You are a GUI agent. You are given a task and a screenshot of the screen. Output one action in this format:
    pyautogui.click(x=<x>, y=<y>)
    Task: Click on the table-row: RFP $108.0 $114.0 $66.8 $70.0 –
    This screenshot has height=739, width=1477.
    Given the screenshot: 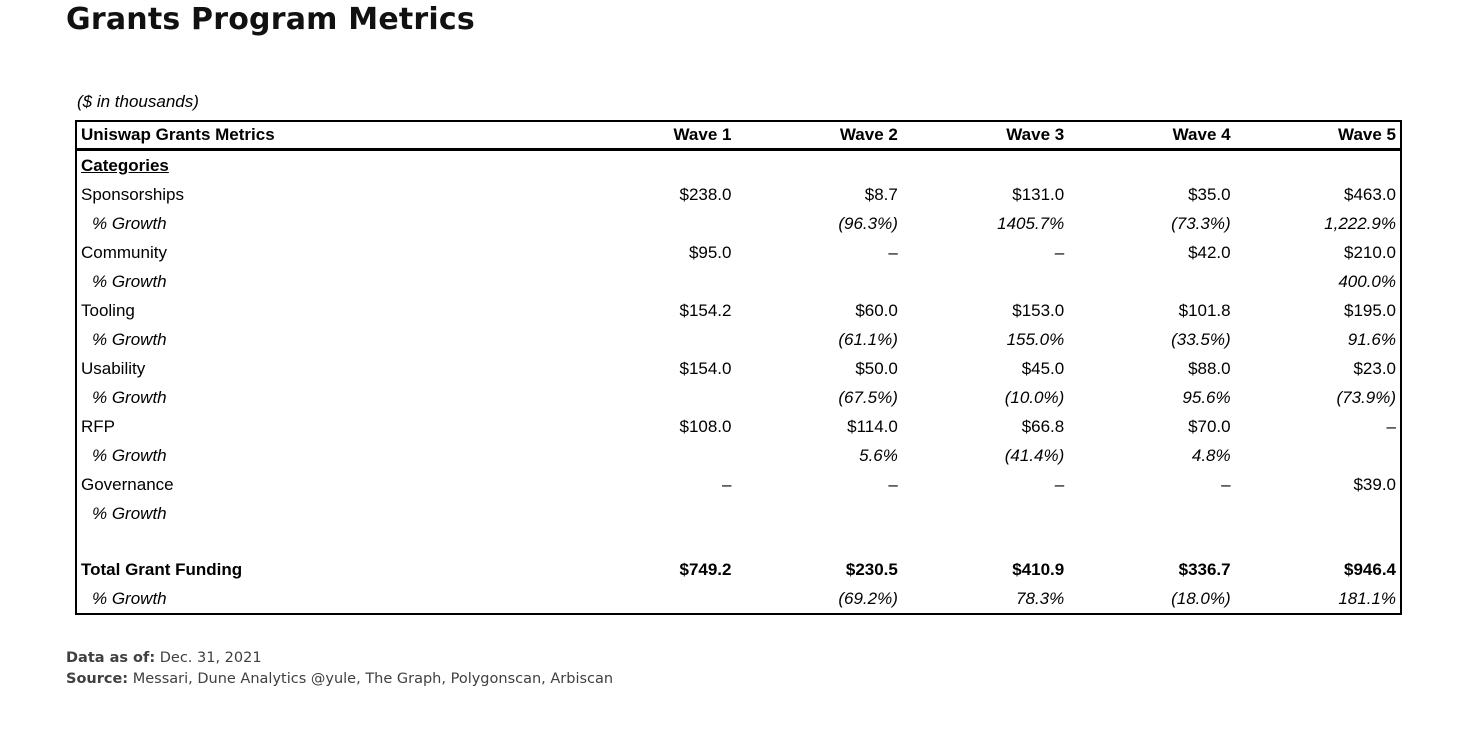 What is the action you would take?
    pyautogui.click(x=738, y=426)
    